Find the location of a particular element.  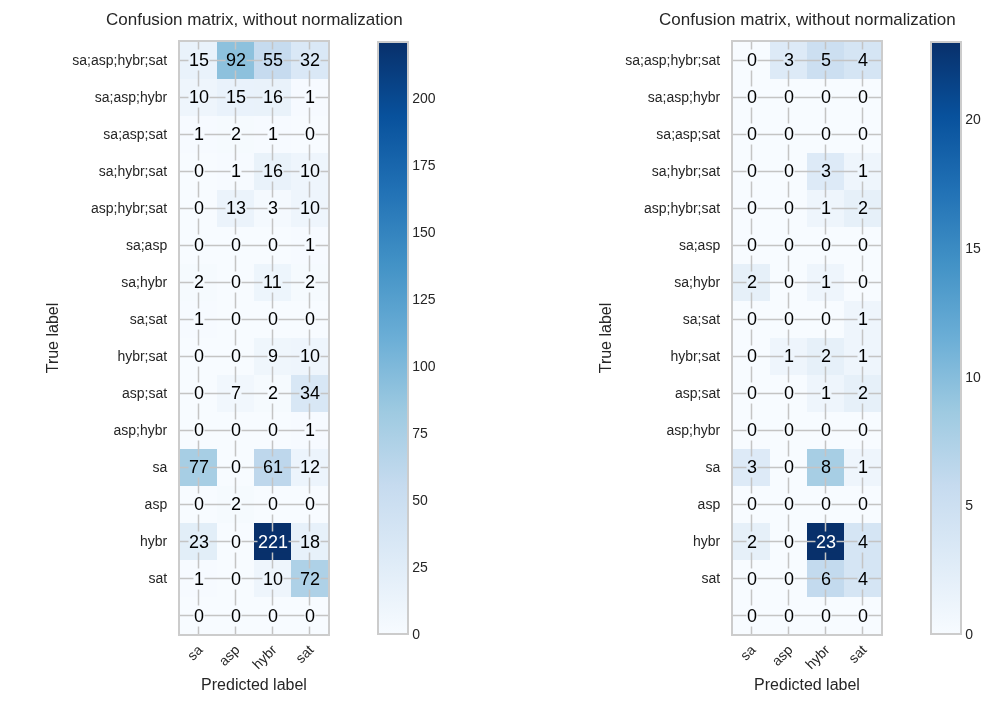

color-bar-label: 150 is located at coordinates (424, 232).